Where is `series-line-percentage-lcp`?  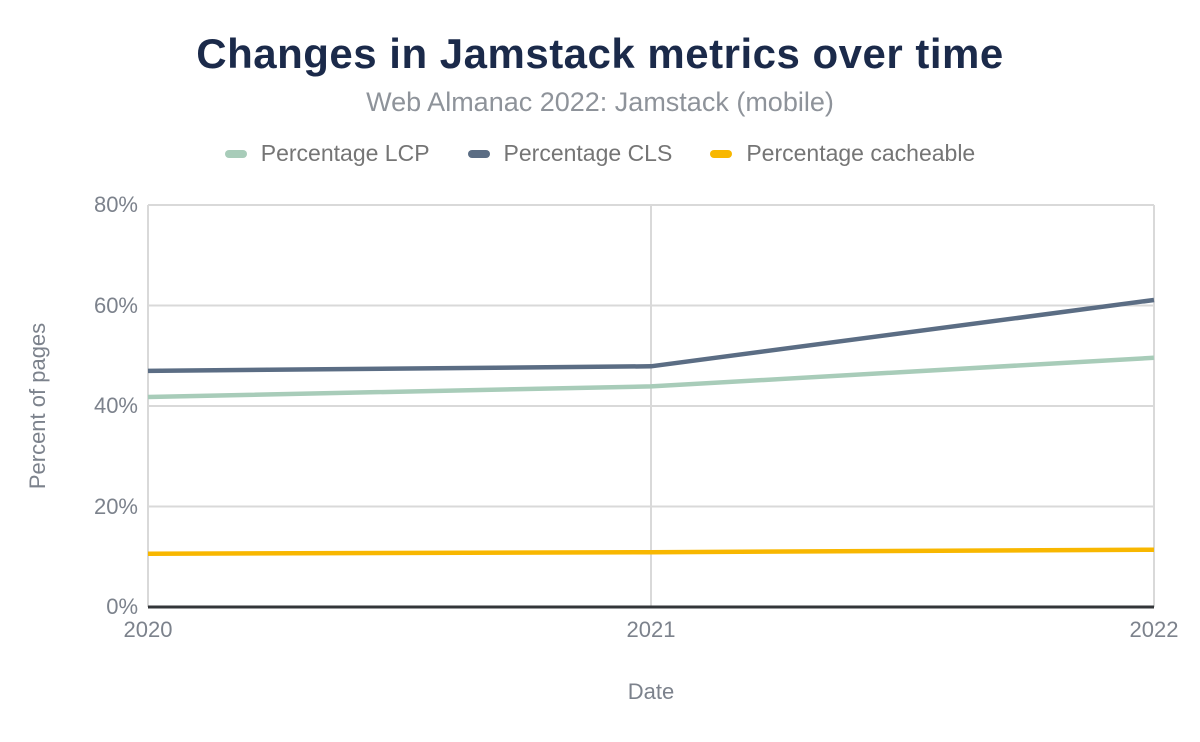 series-line-percentage-lcp is located at coordinates (651, 377).